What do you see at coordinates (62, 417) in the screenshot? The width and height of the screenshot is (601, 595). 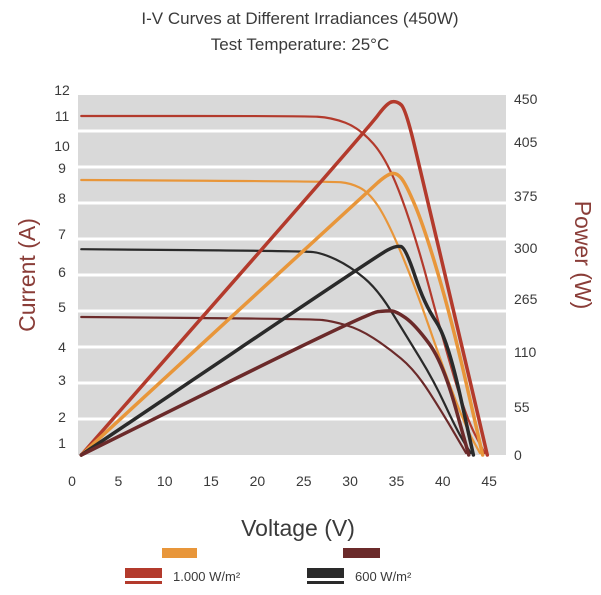 I see `y-tick-label: 2` at bounding box center [62, 417].